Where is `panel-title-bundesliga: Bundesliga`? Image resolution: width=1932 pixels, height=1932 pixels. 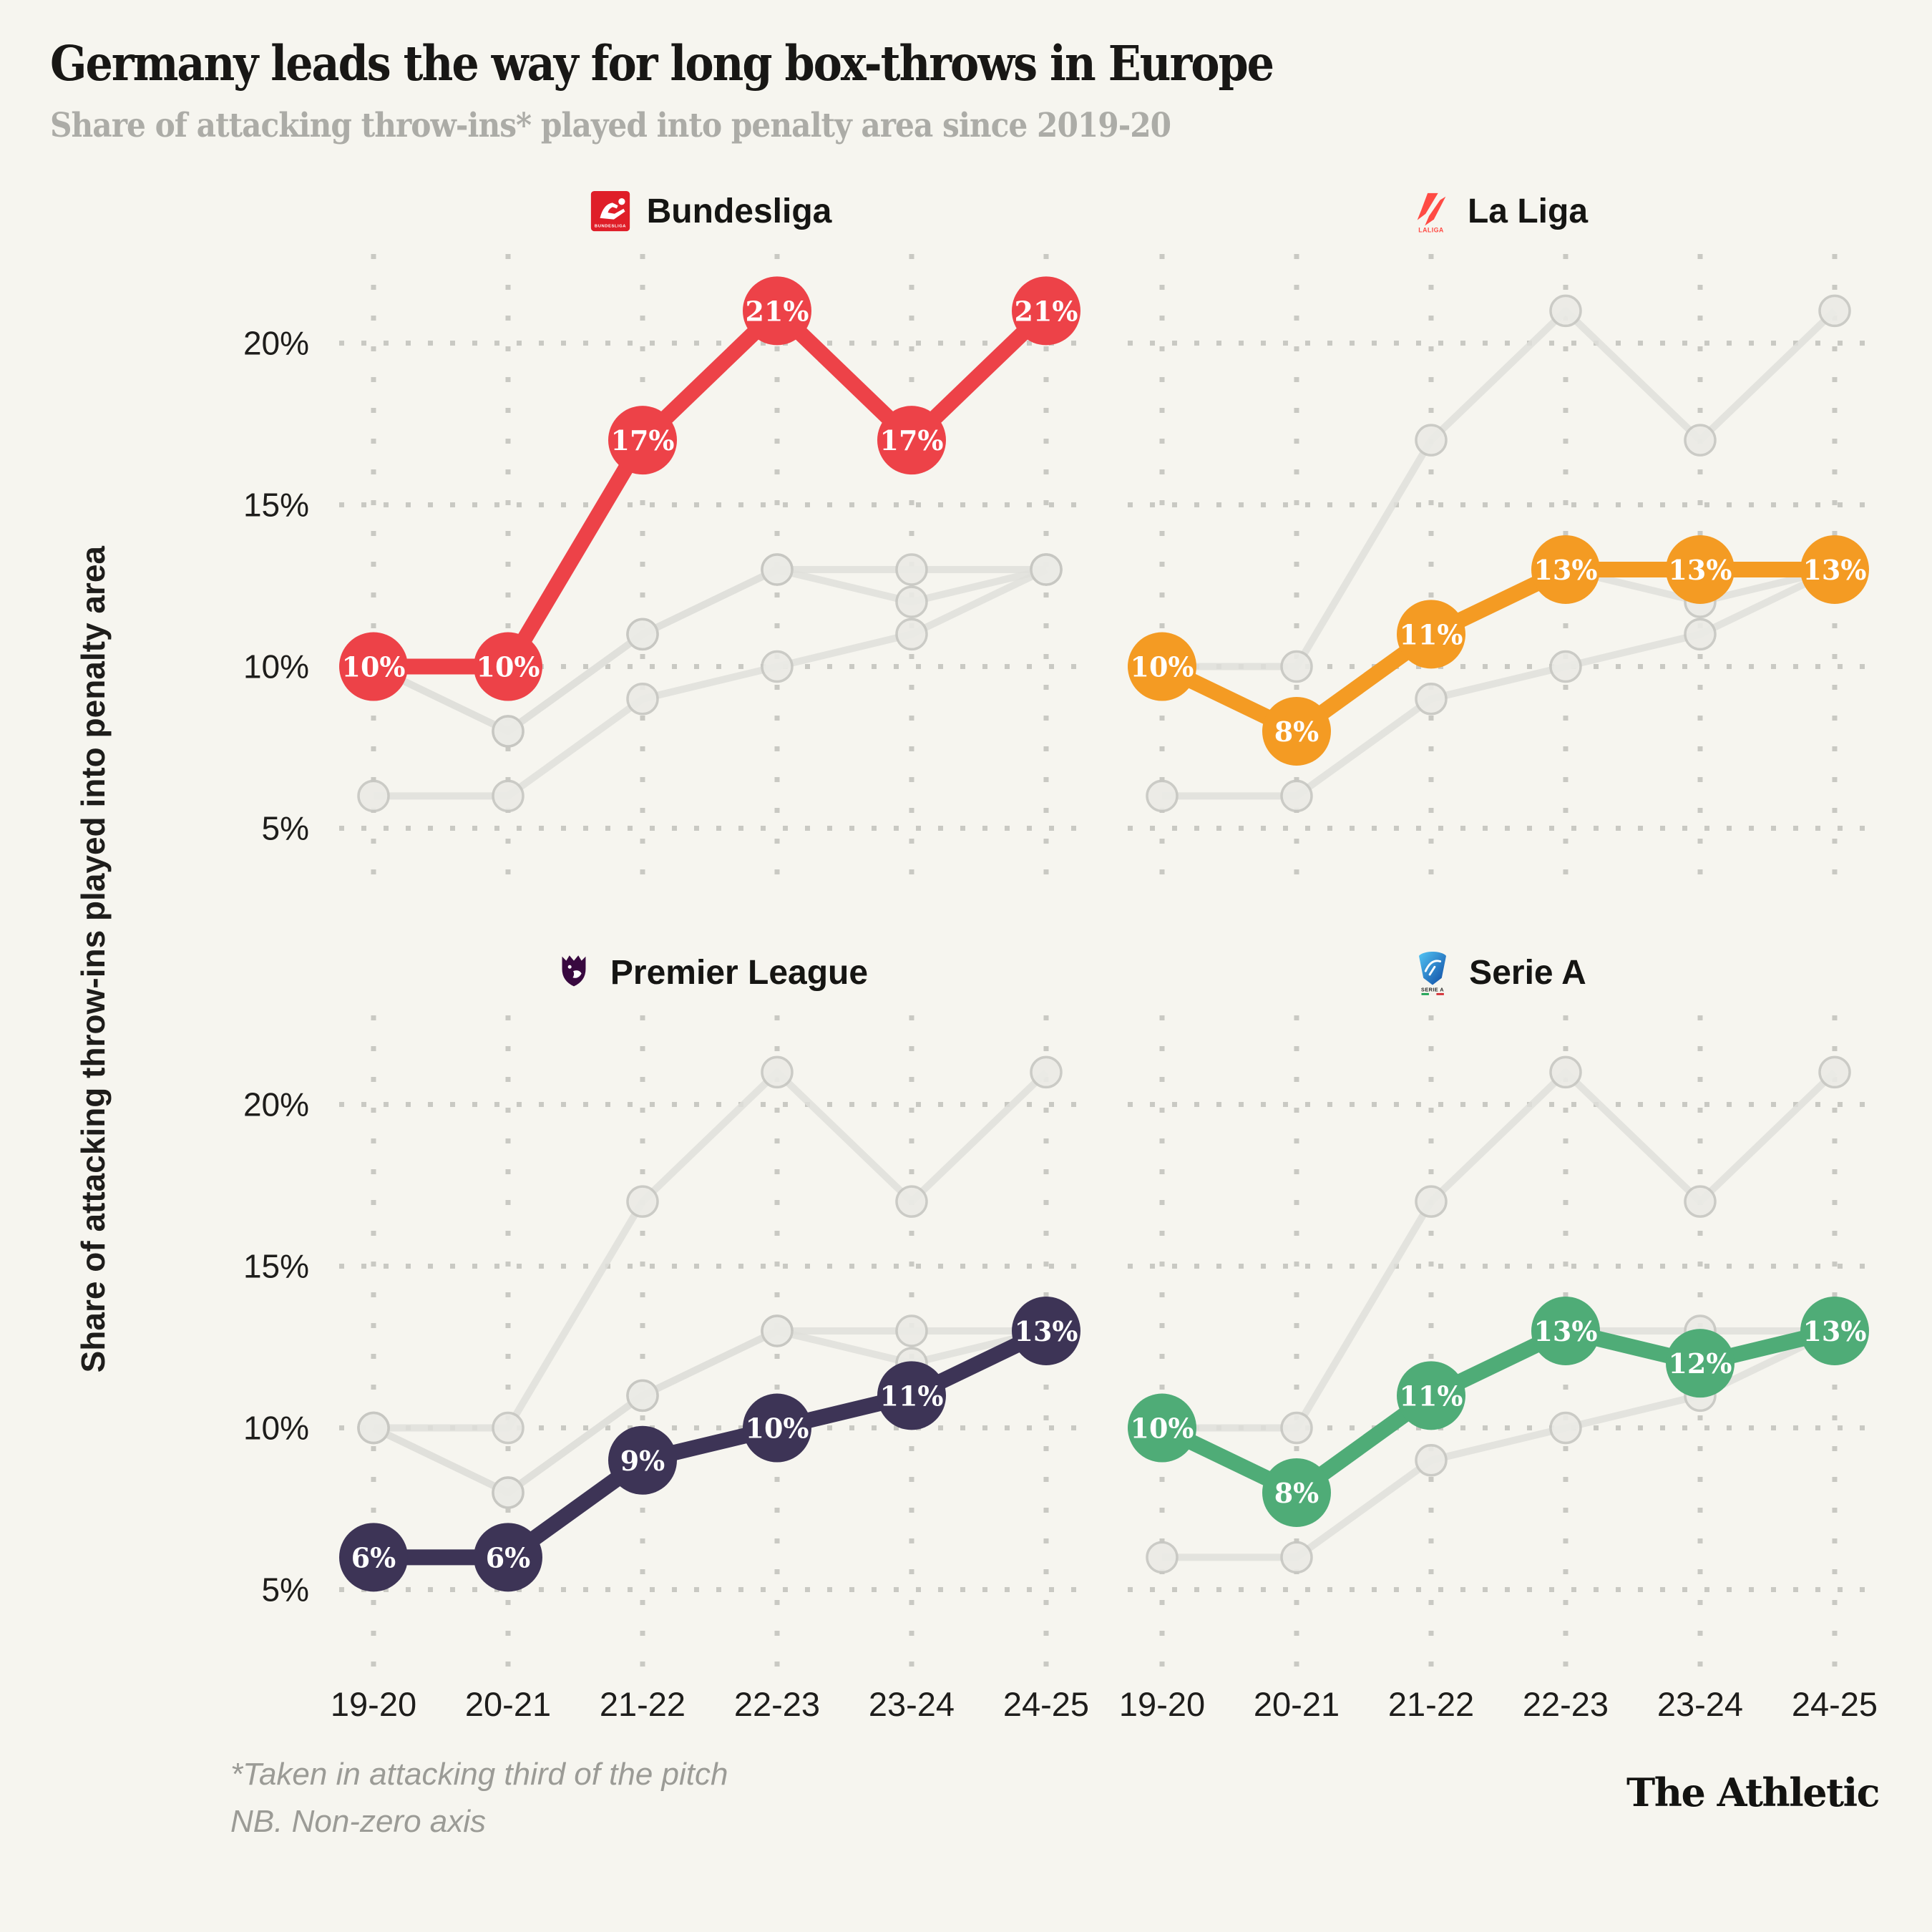
panel-title-bundesliga: Bundesliga is located at coordinates (739, 211).